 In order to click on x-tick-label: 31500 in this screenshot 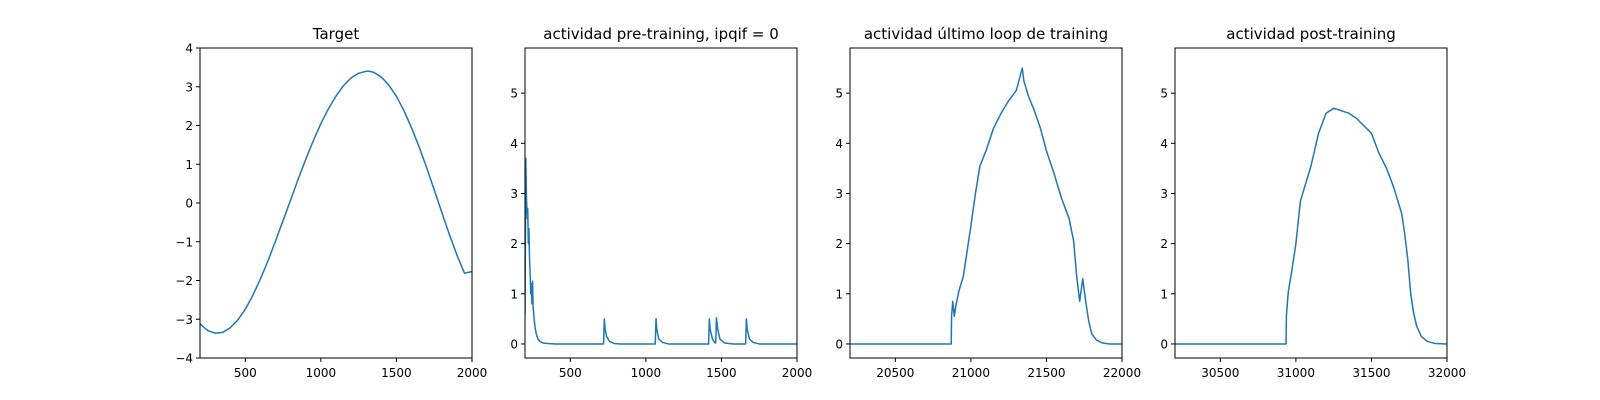, I will do `click(1371, 373)`.